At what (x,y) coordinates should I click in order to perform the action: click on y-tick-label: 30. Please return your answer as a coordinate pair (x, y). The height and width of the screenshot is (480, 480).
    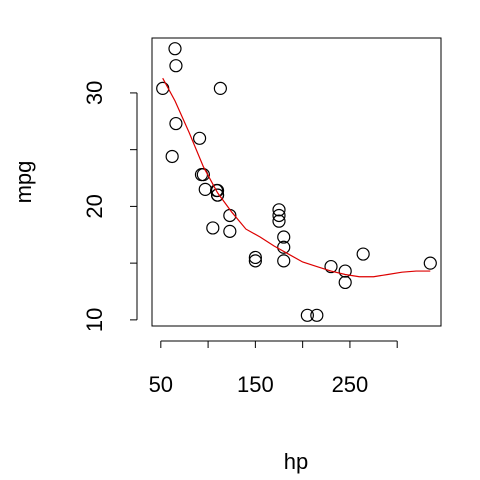
    Looking at the image, I should click on (94, 93).